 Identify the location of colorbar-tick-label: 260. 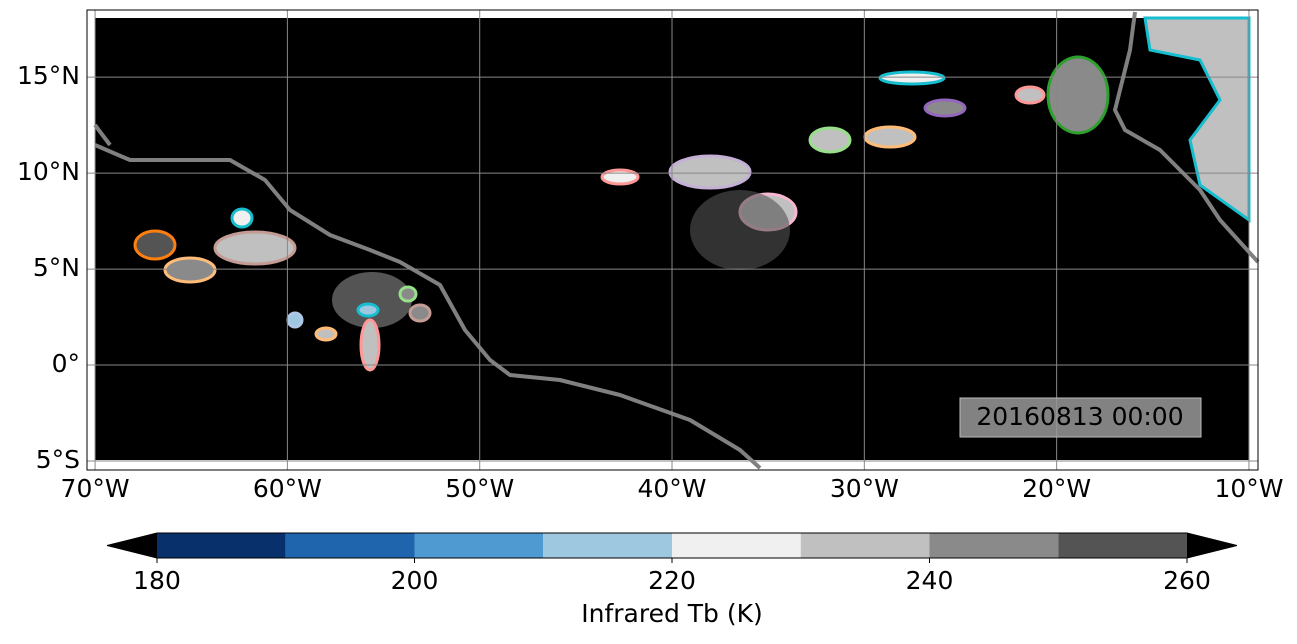
(1187, 580).